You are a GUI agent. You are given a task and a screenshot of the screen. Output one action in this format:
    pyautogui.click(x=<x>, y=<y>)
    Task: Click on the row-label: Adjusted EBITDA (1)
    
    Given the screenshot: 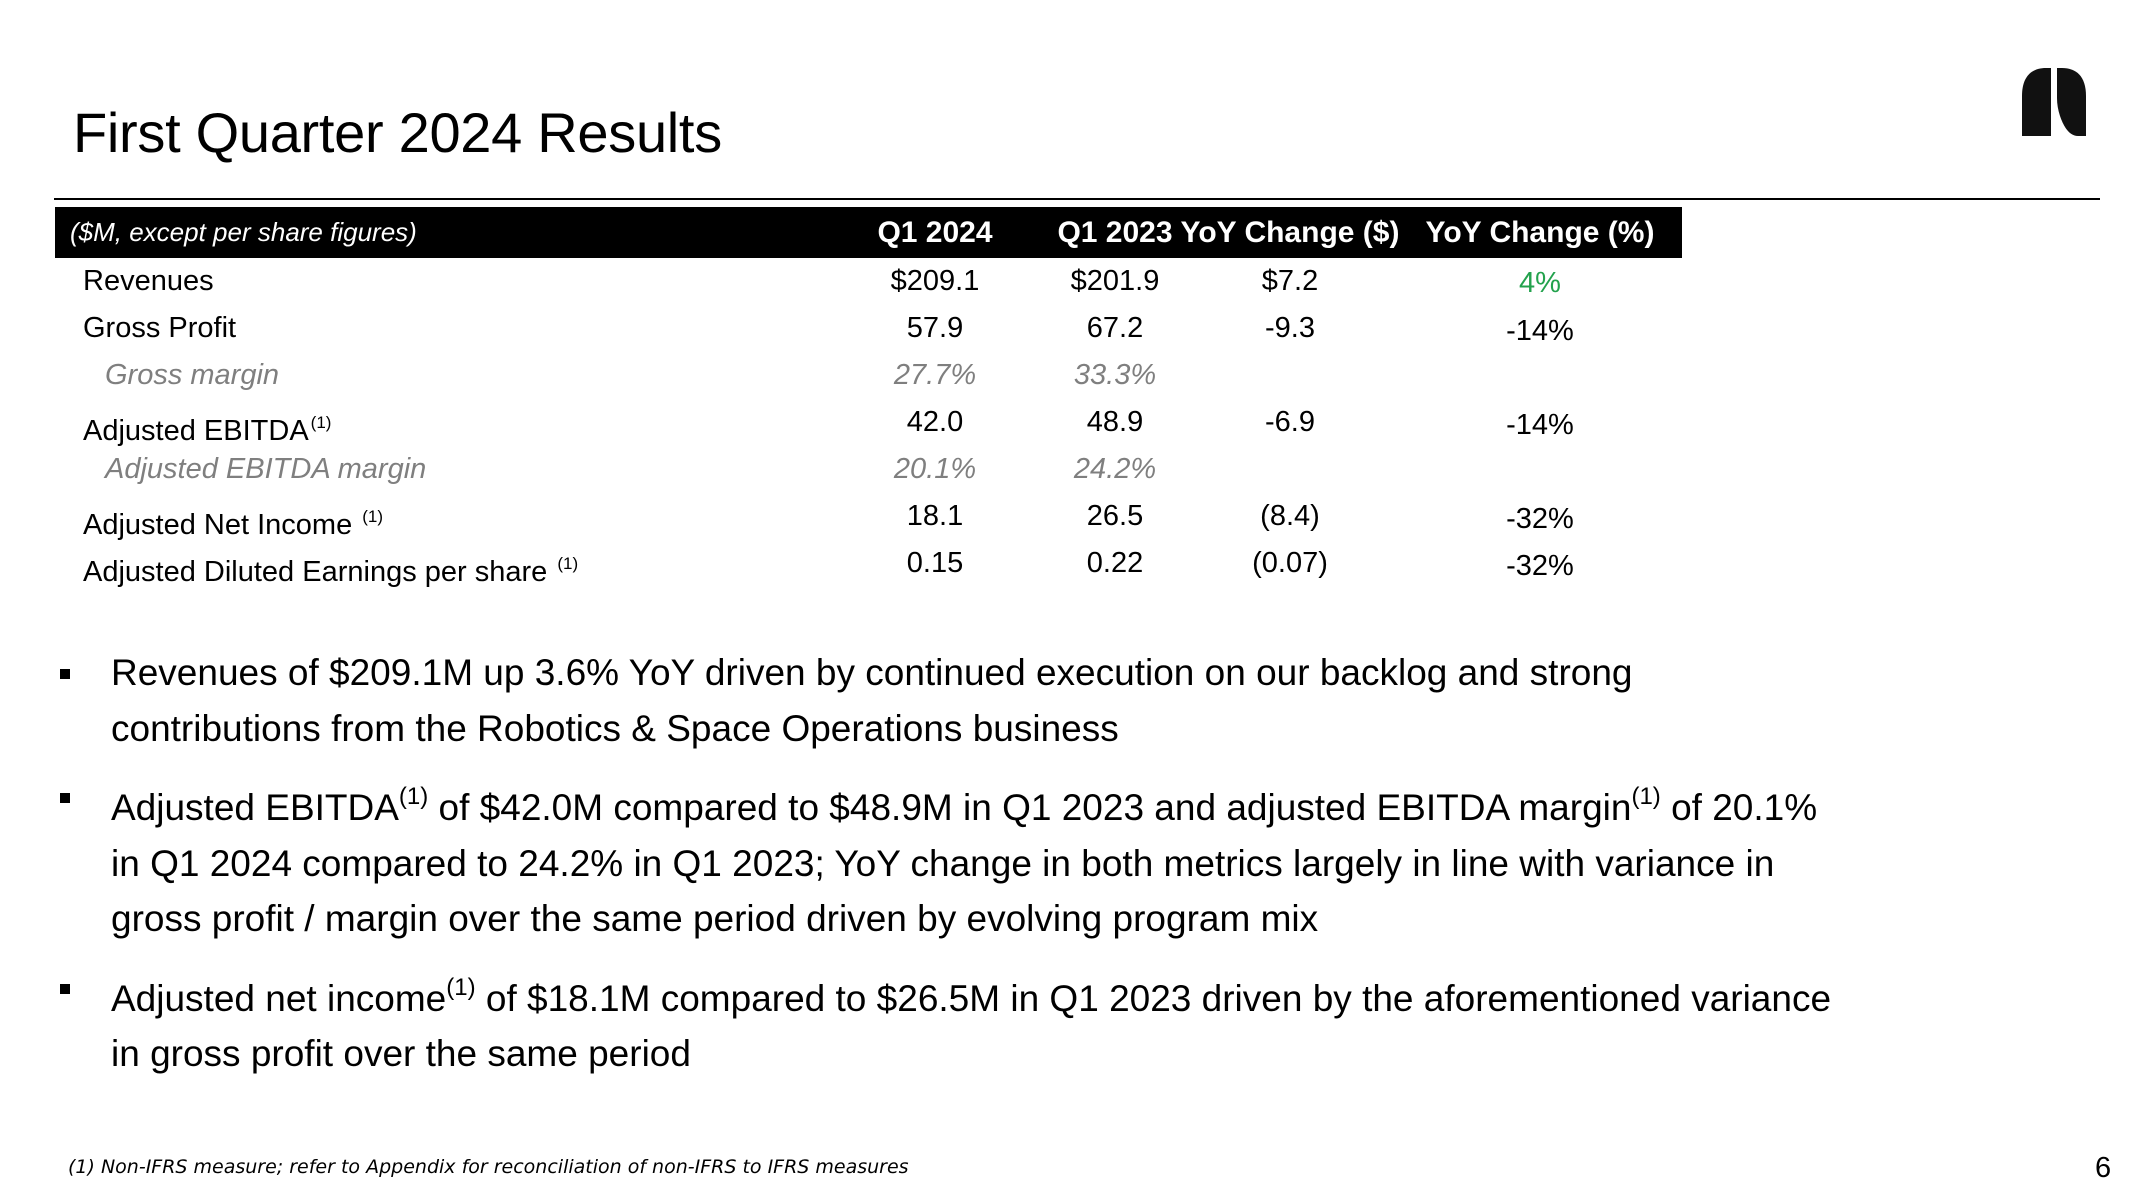 What is the action you would take?
    pyautogui.click(x=207, y=430)
    